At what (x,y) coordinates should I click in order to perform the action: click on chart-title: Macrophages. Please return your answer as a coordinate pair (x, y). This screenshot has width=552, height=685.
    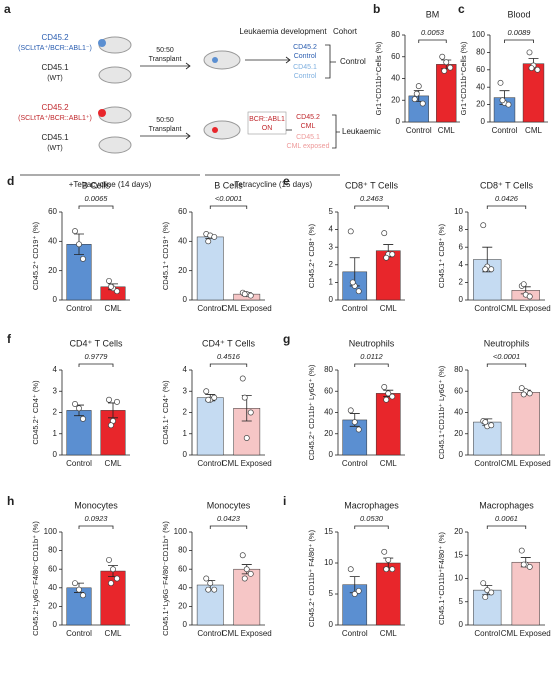
    Looking at the image, I should click on (506, 505).